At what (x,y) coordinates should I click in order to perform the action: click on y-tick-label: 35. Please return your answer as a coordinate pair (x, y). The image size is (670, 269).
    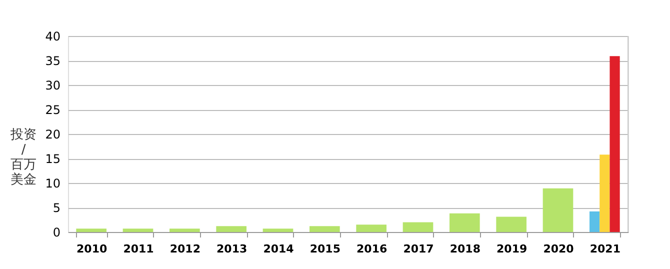
    Looking at the image, I should click on (52, 61).